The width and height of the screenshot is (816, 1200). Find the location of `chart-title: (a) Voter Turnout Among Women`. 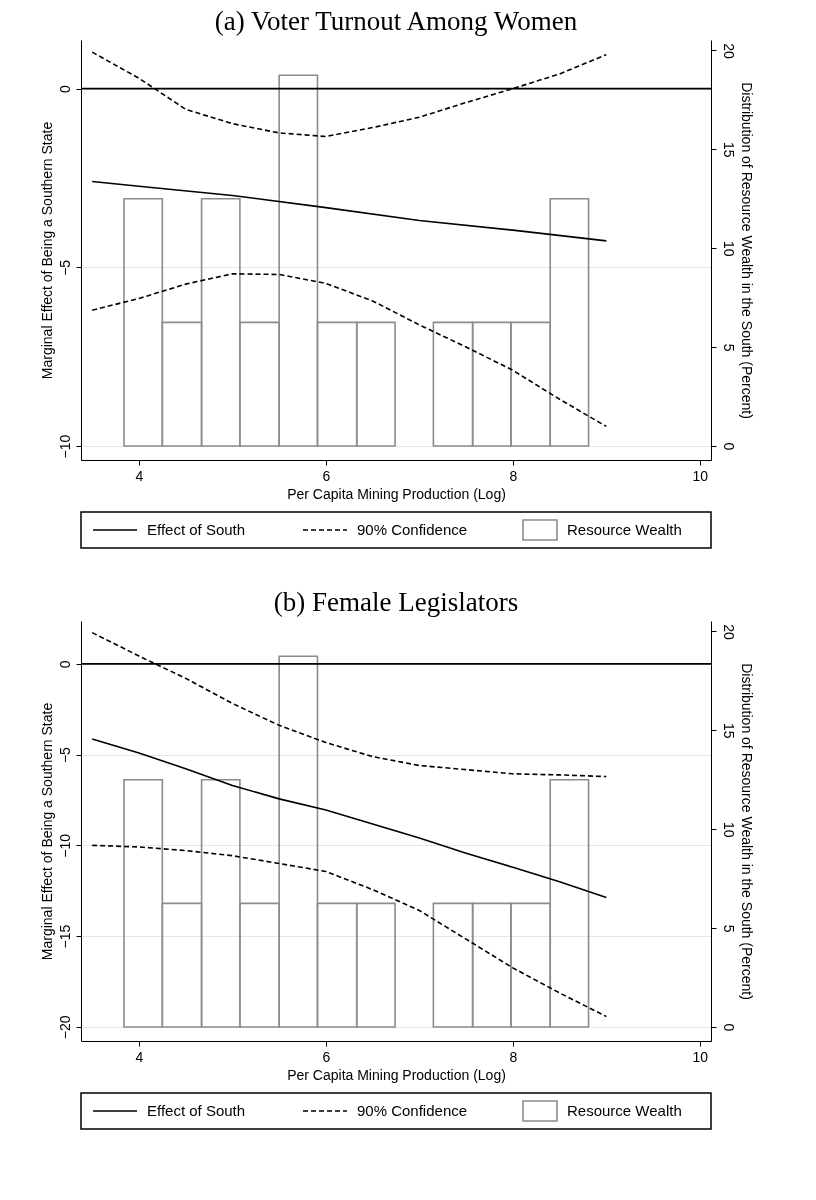

chart-title: (a) Voter Turnout Among Women is located at coordinates (396, 21).